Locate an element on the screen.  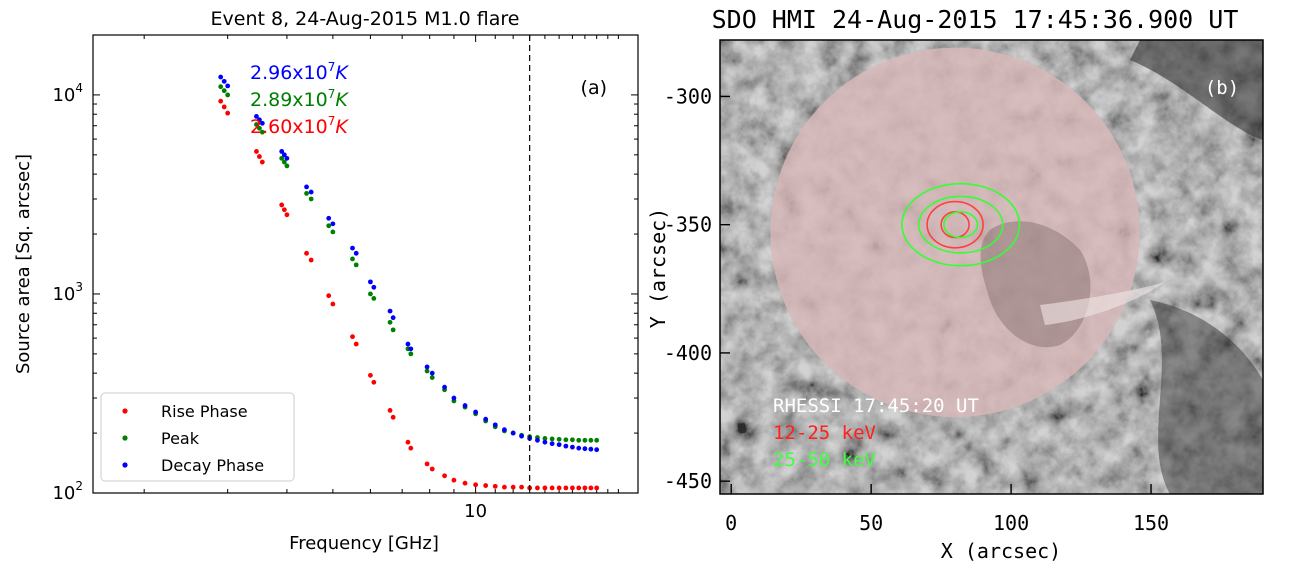
rhessi-time-label: RHESSI 17:45:20 UT is located at coordinates (876, 406).